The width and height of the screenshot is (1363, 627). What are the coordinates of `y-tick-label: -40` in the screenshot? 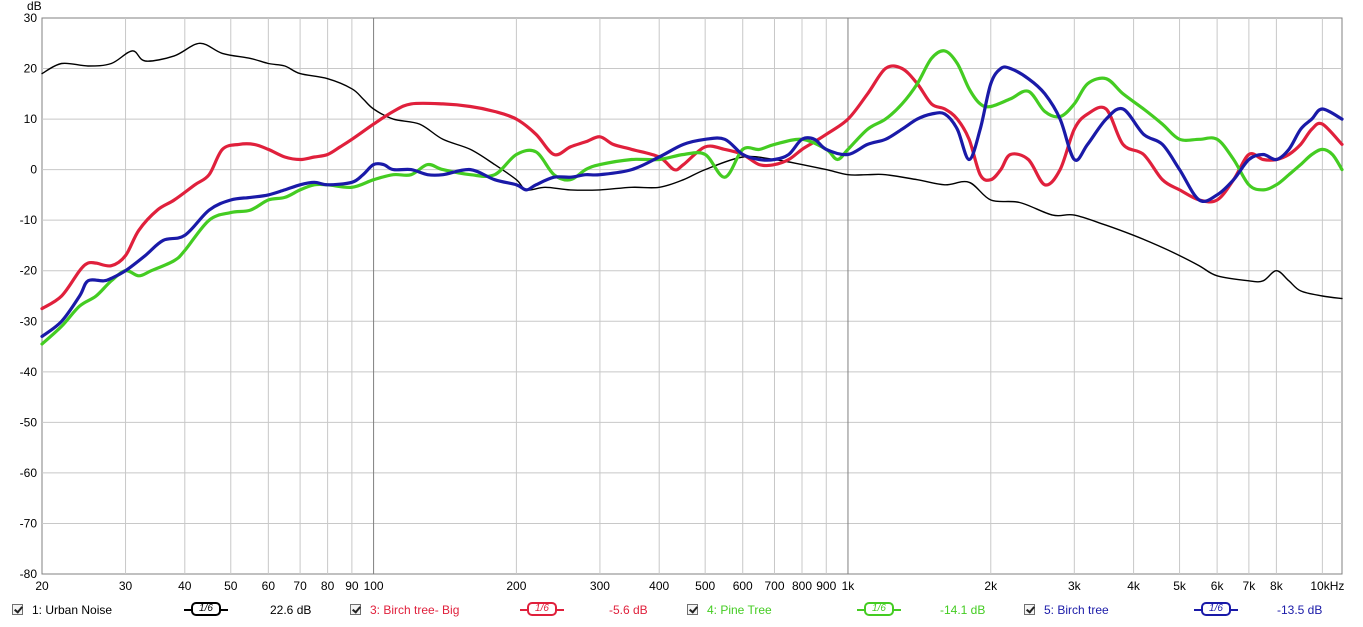 It's located at (29, 372).